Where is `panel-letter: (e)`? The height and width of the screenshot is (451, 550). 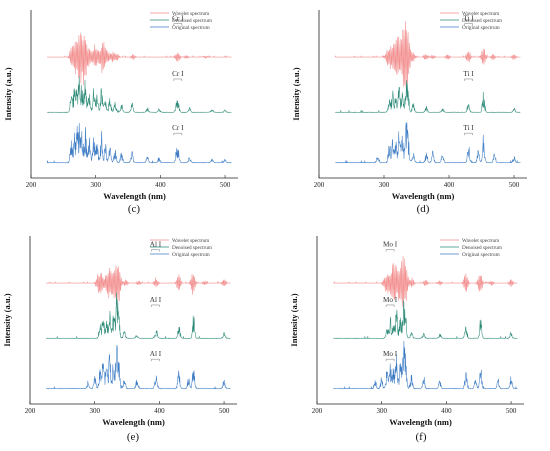 panel-letter: (e) is located at coordinates (133, 437).